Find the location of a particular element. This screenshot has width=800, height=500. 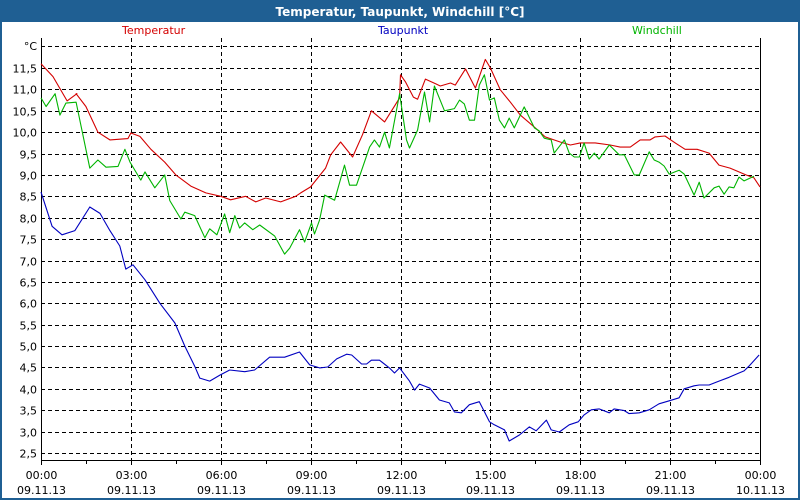

y-tick-label: 7,5 is located at coordinates (29, 240).